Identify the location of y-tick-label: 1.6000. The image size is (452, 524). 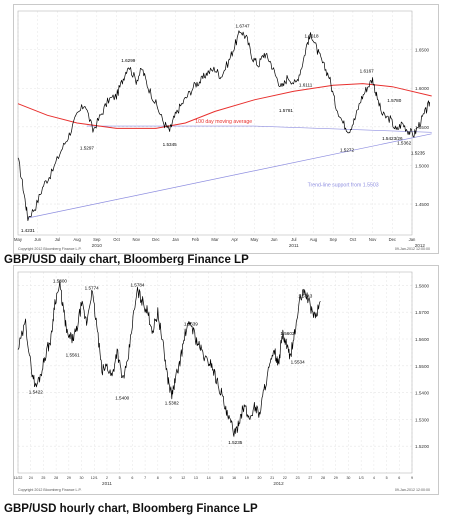
(422, 88).